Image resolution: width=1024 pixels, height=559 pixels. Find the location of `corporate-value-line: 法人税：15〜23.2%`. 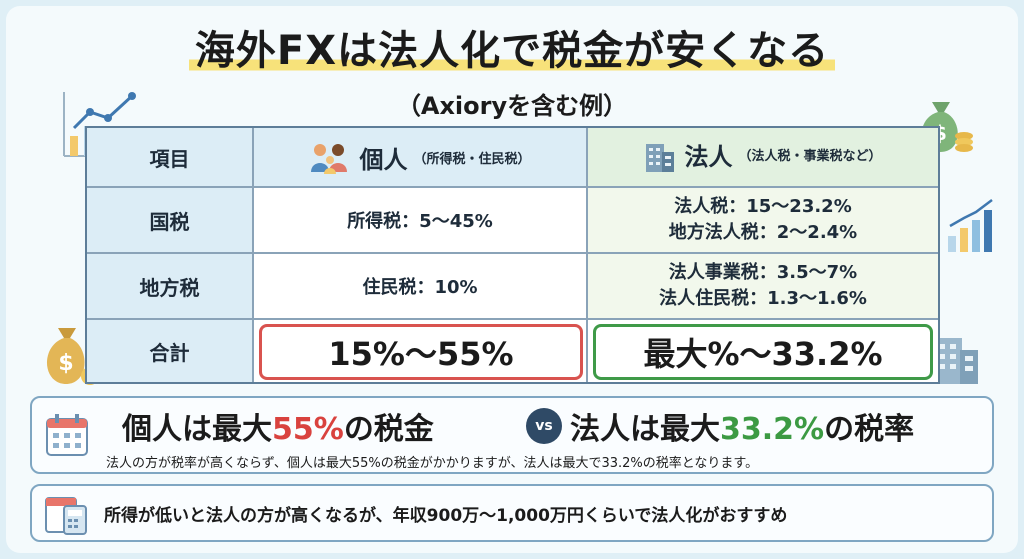

corporate-value-line: 法人税：15〜23.2% is located at coordinates (763, 206).